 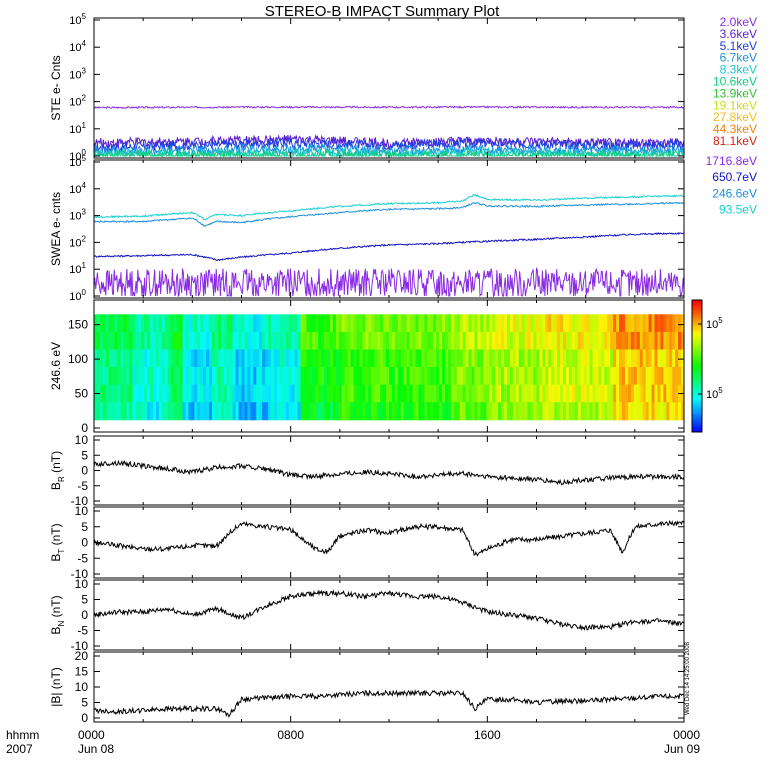 What do you see at coordinates (389, 610) in the screenshot?
I see `series-line-bn` at bounding box center [389, 610].